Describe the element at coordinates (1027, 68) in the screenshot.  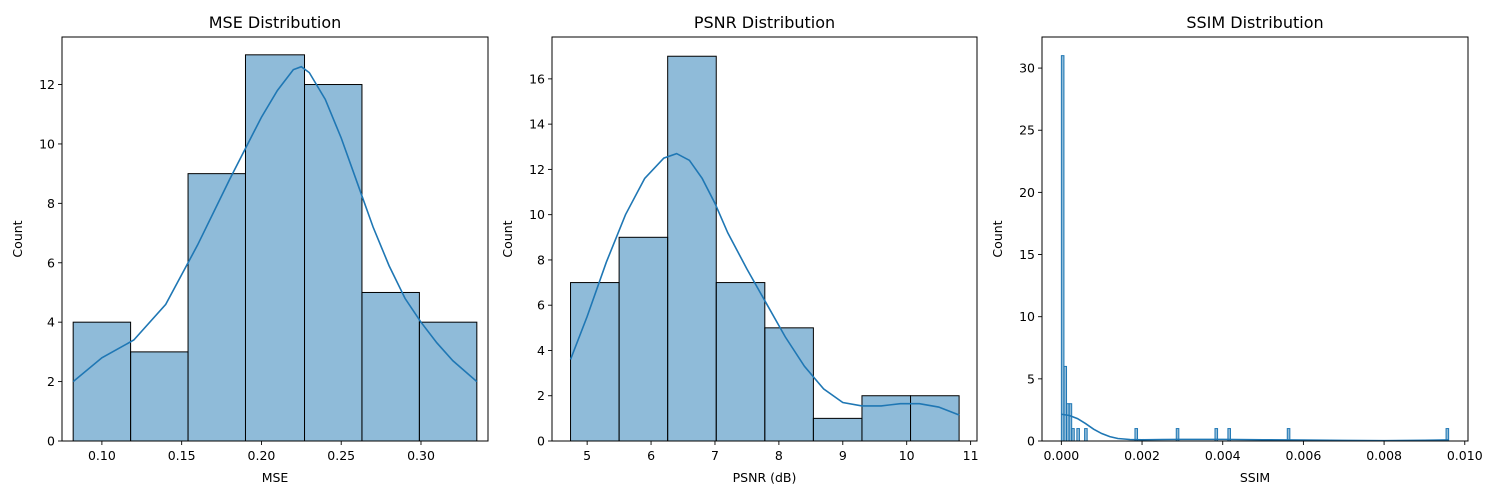
I see `y-tick-label: 30` at that location.